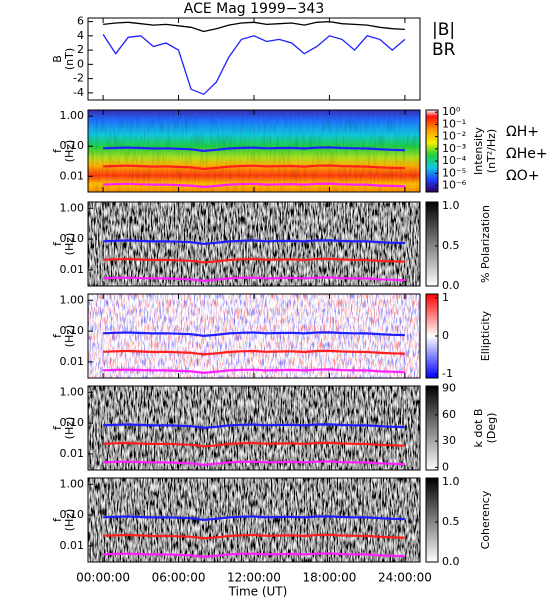 Image resolution: width=550 pixels, height=600 pixels. What do you see at coordinates (80, 21) in the screenshot?
I see `y-tick-label: 6` at bounding box center [80, 21].